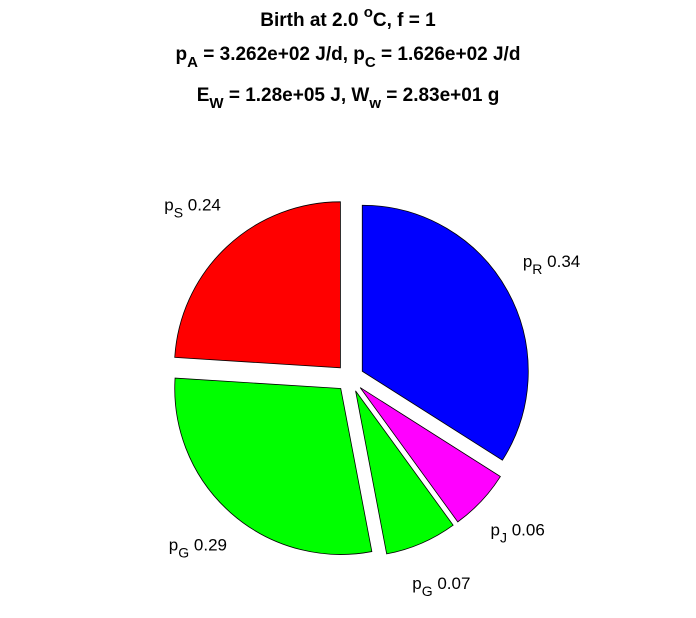 This screenshot has width=696, height=618. Describe the element at coordinates (368, 12) in the screenshot. I see `title-sup: o` at that location.